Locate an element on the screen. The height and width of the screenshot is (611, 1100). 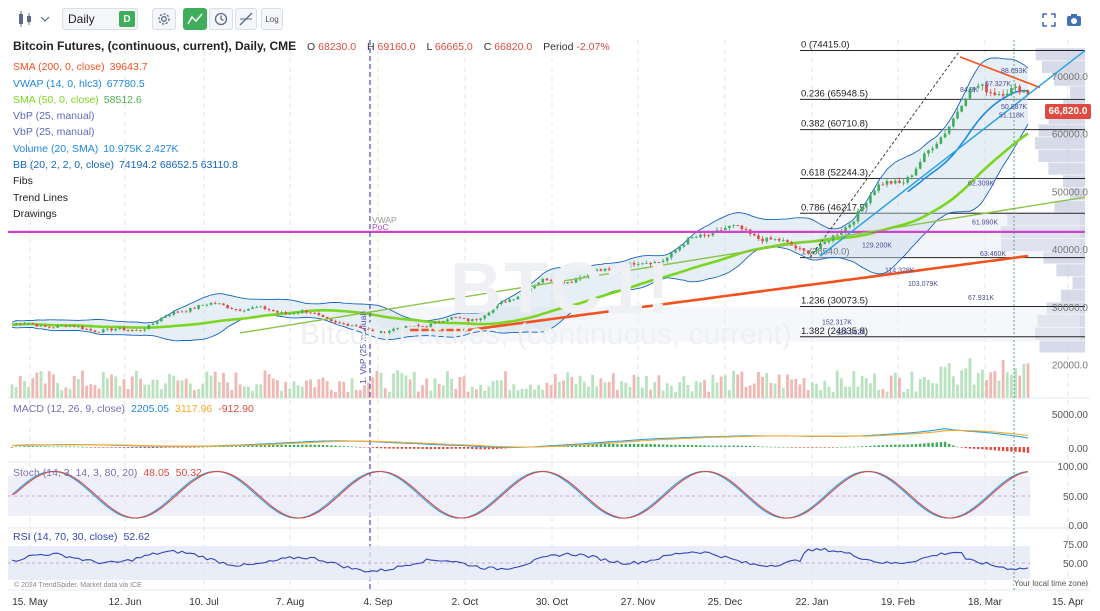
timeframe-select: Daily D is located at coordinates (100, 19).